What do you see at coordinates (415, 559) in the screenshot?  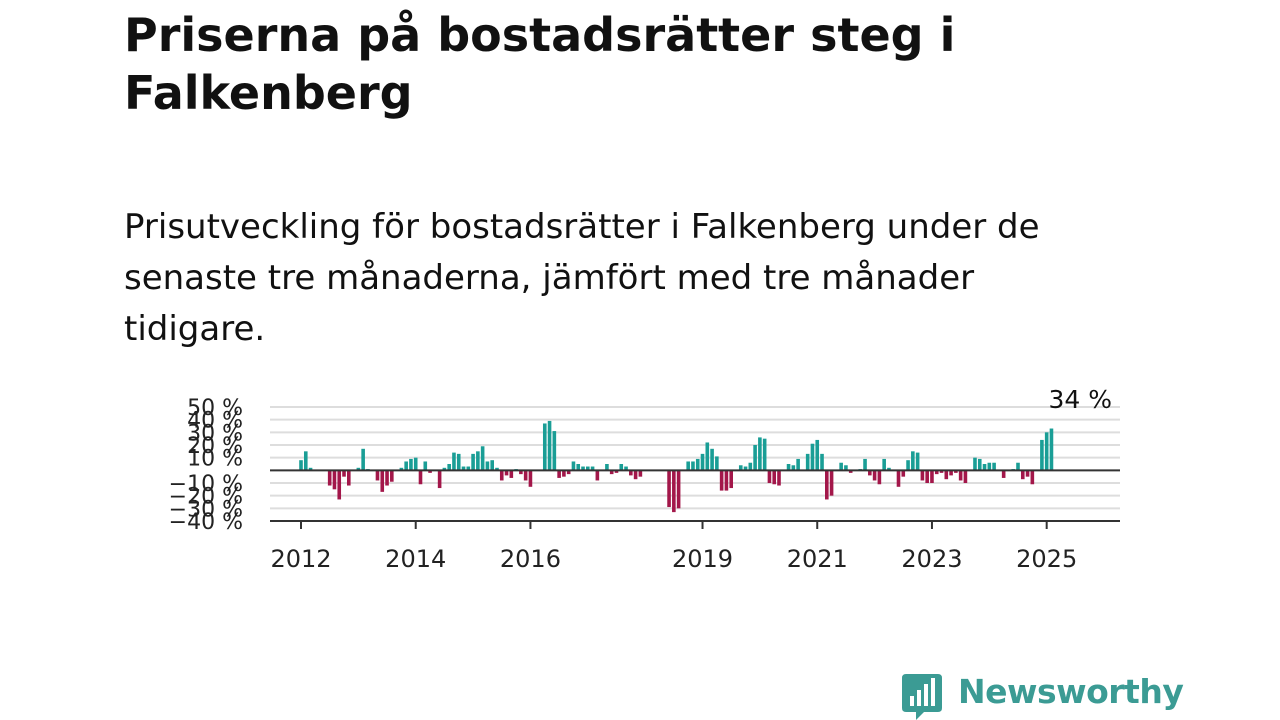 I see `x-tick-label: 2014` at bounding box center [415, 559].